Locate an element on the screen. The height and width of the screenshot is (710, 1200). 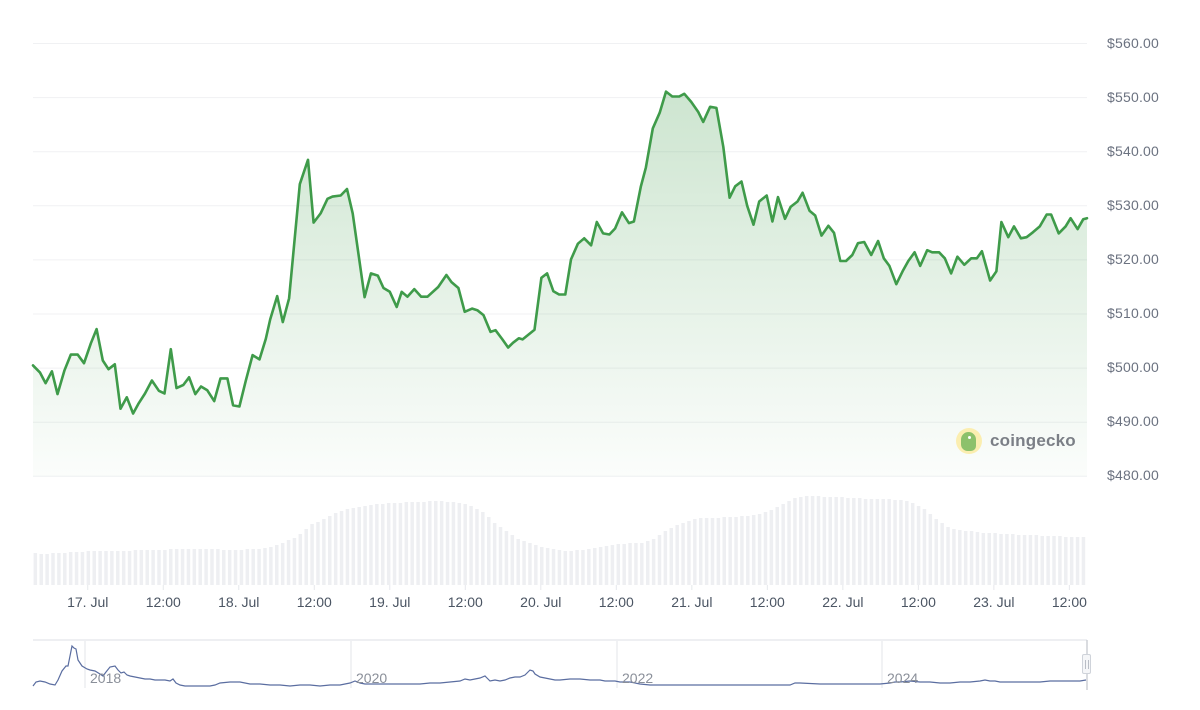
watermark-text: coingecko is located at coordinates (1033, 440).